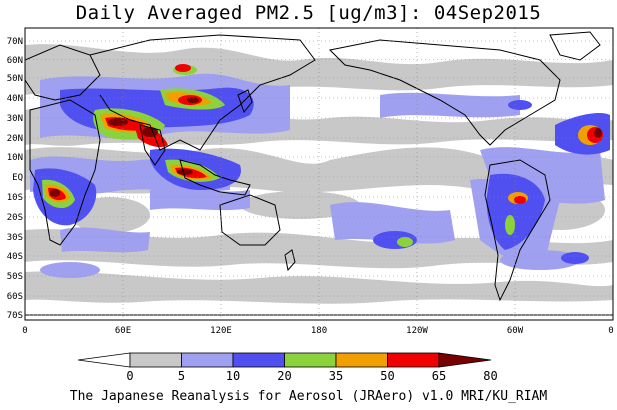 This screenshot has width=617, height=410. I want to click on lat-label: 30S, so click(15, 238).